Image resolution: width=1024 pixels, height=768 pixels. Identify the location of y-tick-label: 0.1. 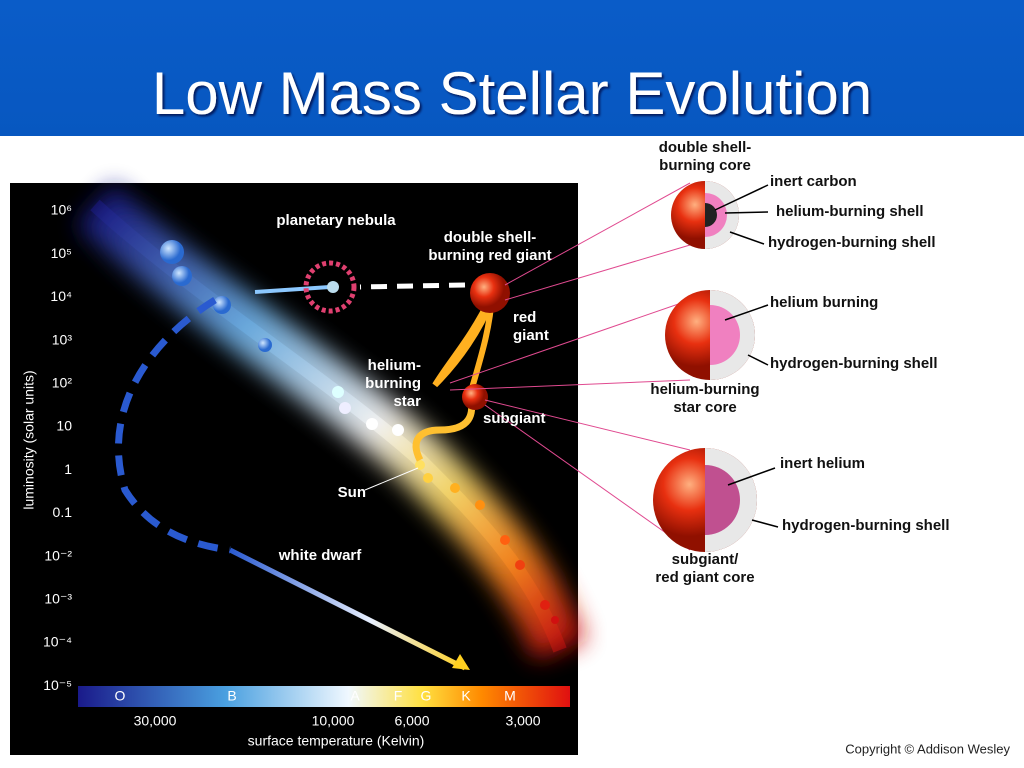
(63, 512).